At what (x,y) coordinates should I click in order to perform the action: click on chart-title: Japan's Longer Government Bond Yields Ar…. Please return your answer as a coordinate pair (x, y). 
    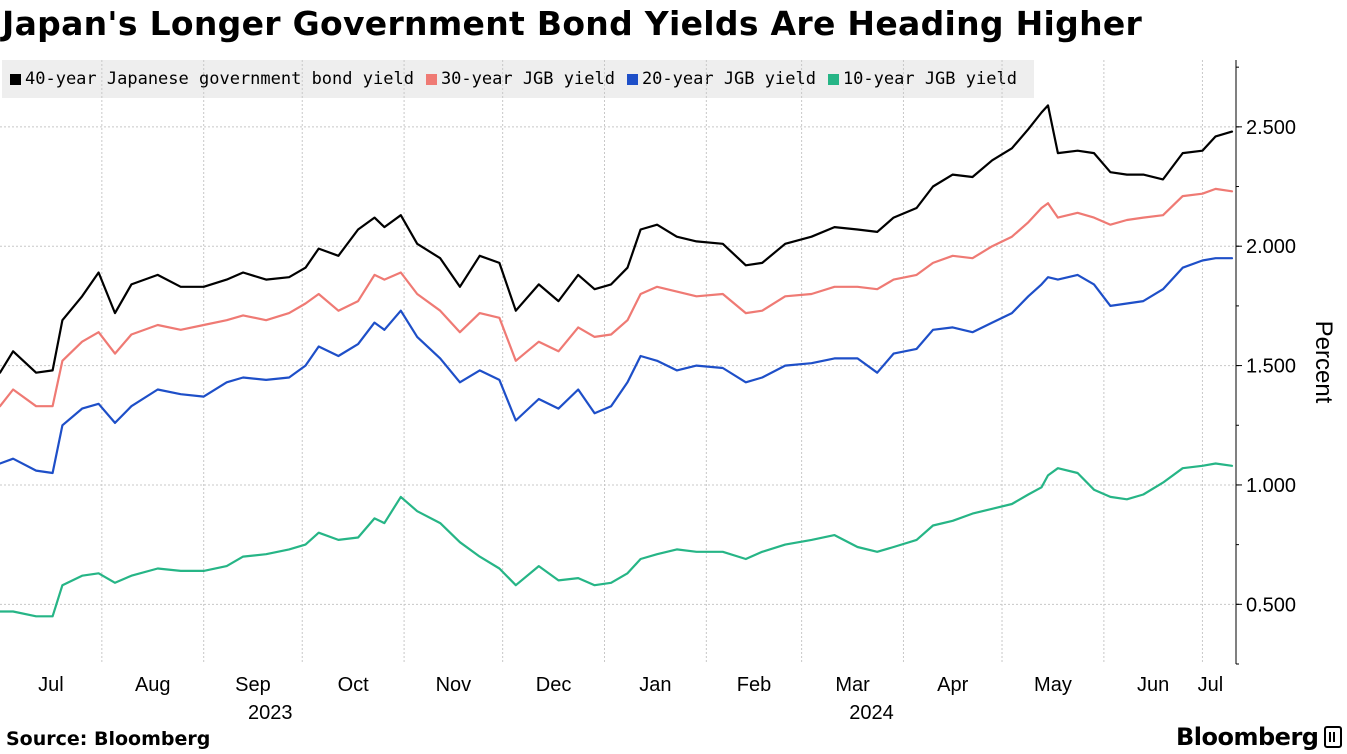
    Looking at the image, I should click on (572, 23).